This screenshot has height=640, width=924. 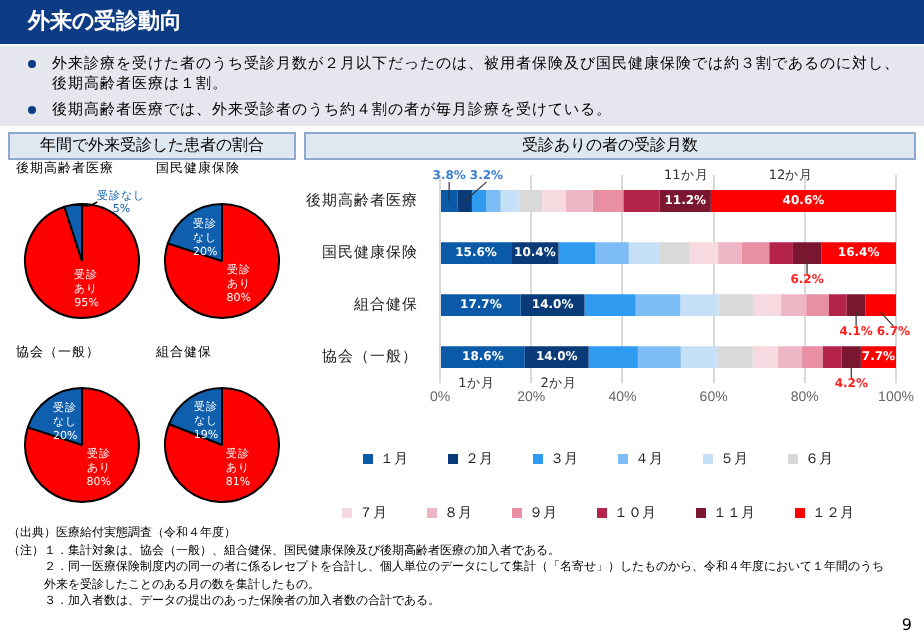 I want to click on text: 外来の受診動向, so click(x=462, y=22).